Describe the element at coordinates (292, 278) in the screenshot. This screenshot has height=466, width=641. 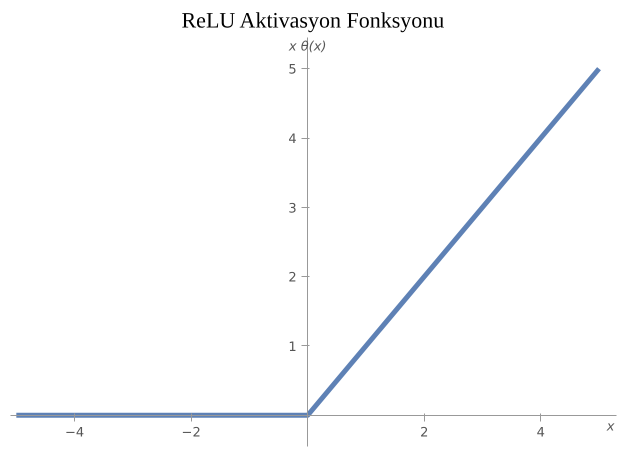
I see `y-tick-label: 2` at that location.